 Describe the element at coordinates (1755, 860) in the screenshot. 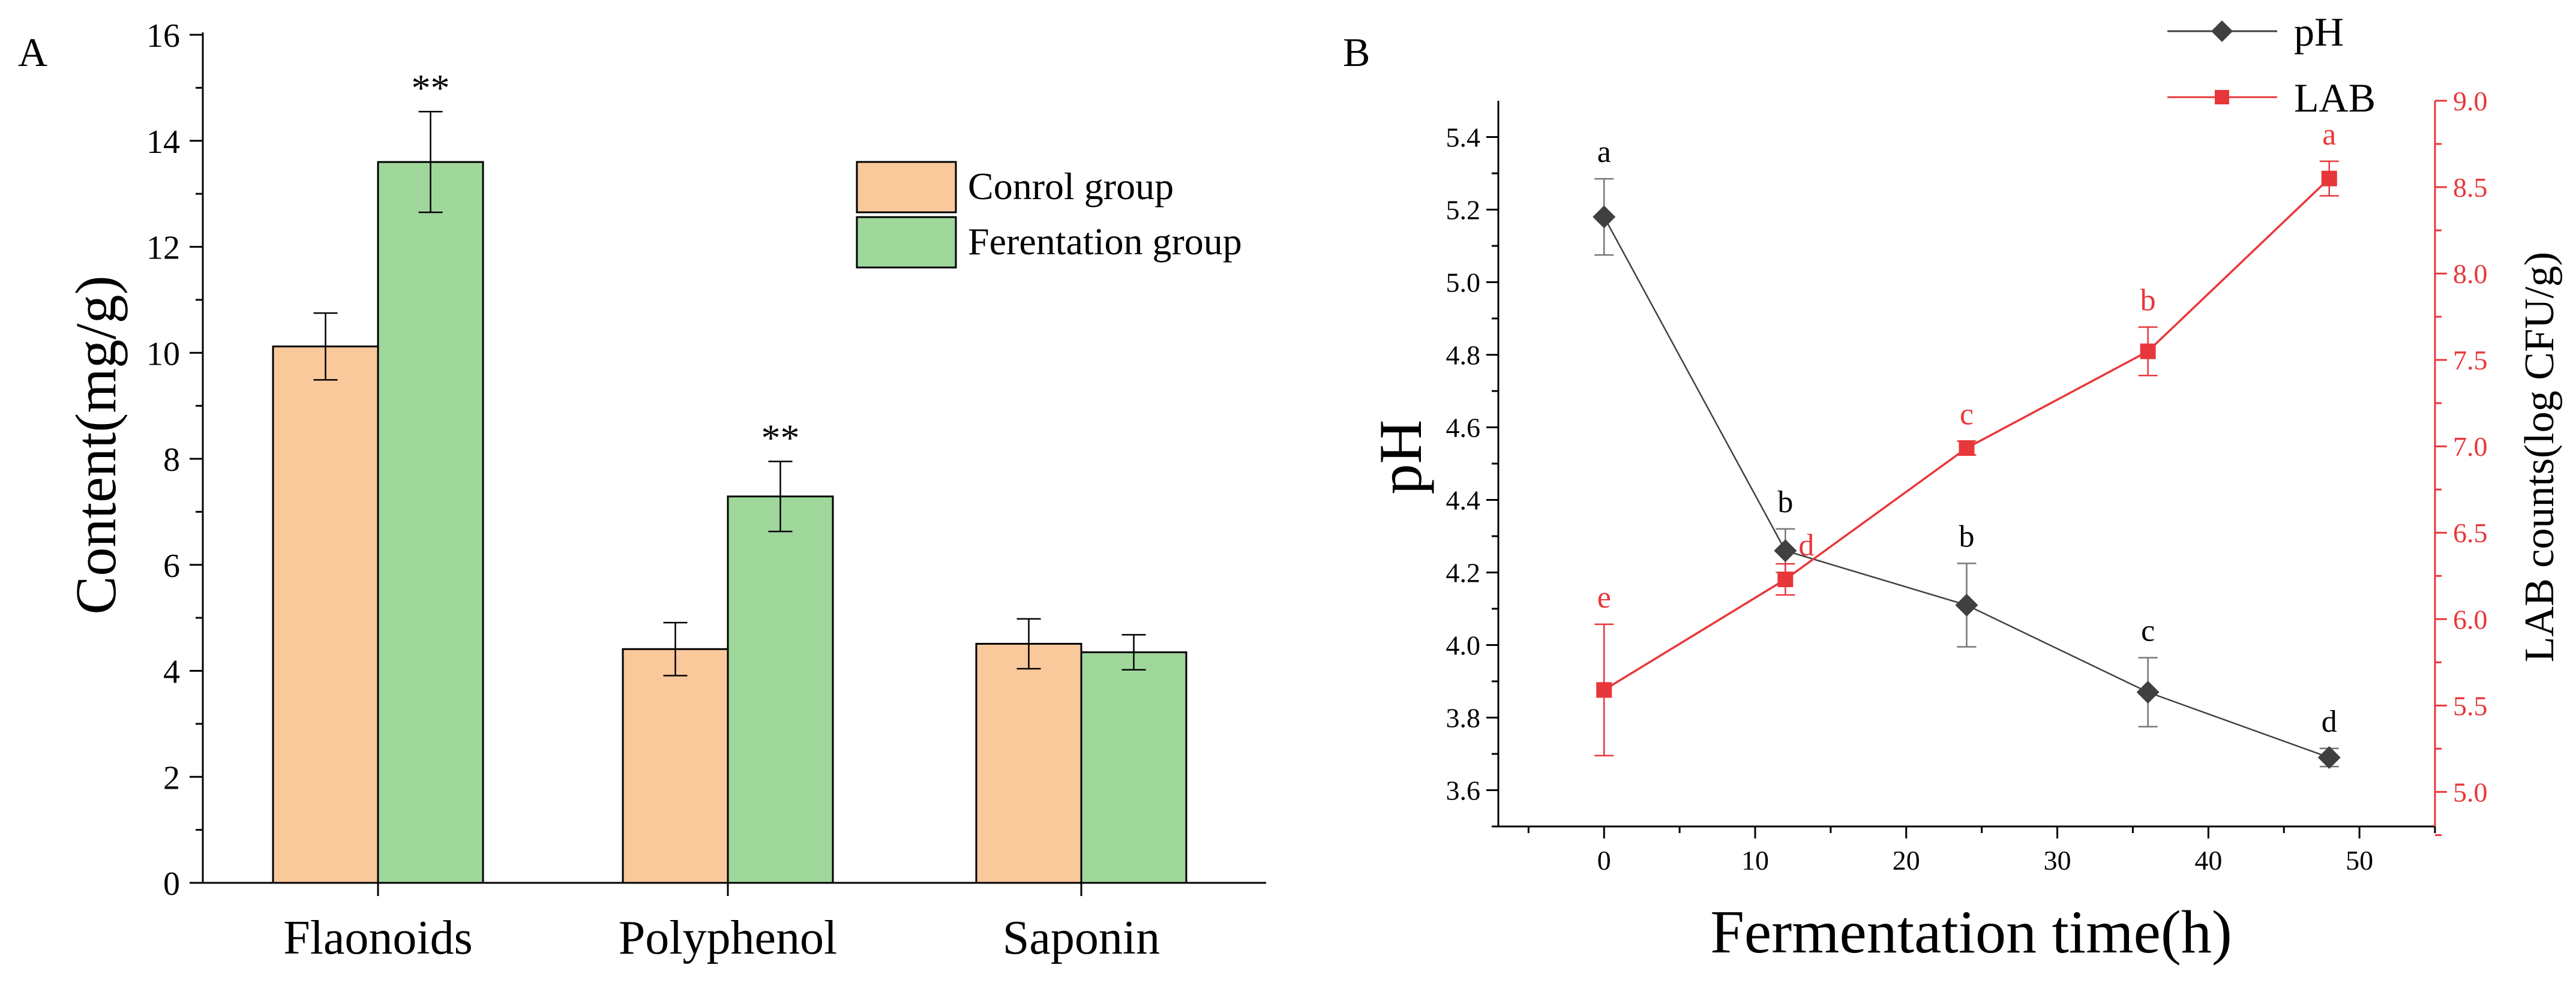

I see `x-tick-label: 10` at that location.